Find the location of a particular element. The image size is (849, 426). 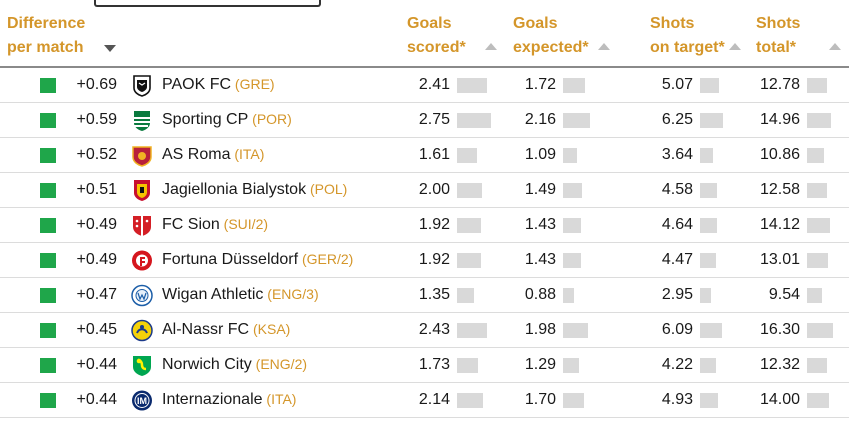

shots-total-value: 10.86 is located at coordinates (779, 154).